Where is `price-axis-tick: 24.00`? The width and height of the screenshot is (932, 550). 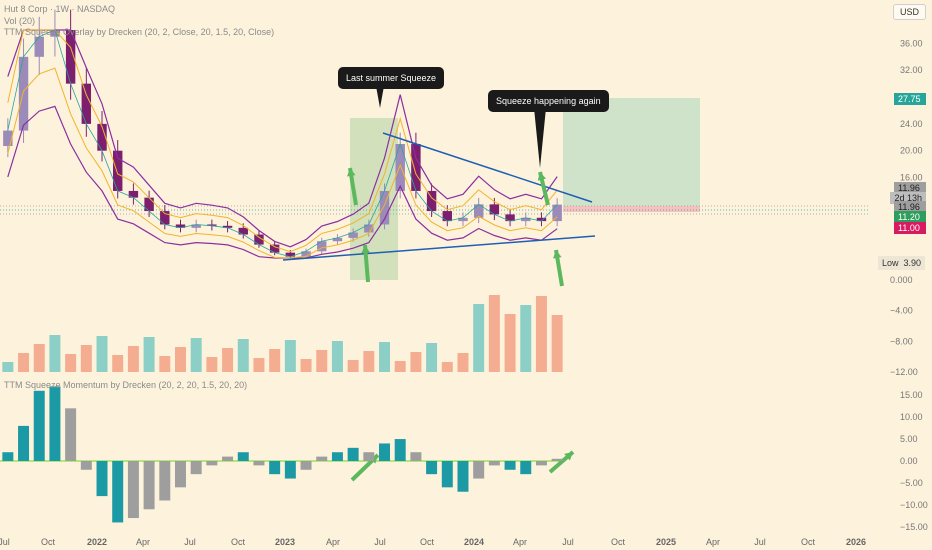 price-axis-tick: 24.00 is located at coordinates (911, 124).